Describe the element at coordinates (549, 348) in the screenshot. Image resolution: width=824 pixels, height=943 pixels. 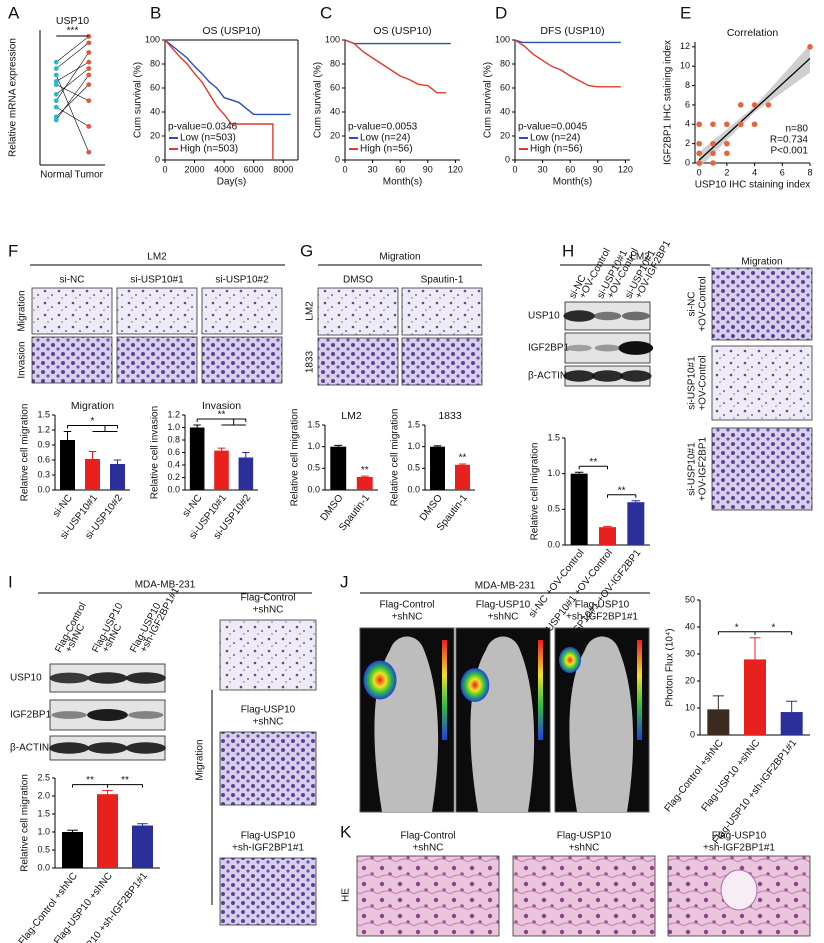
I see `blot-label: IGF2BP1` at that location.